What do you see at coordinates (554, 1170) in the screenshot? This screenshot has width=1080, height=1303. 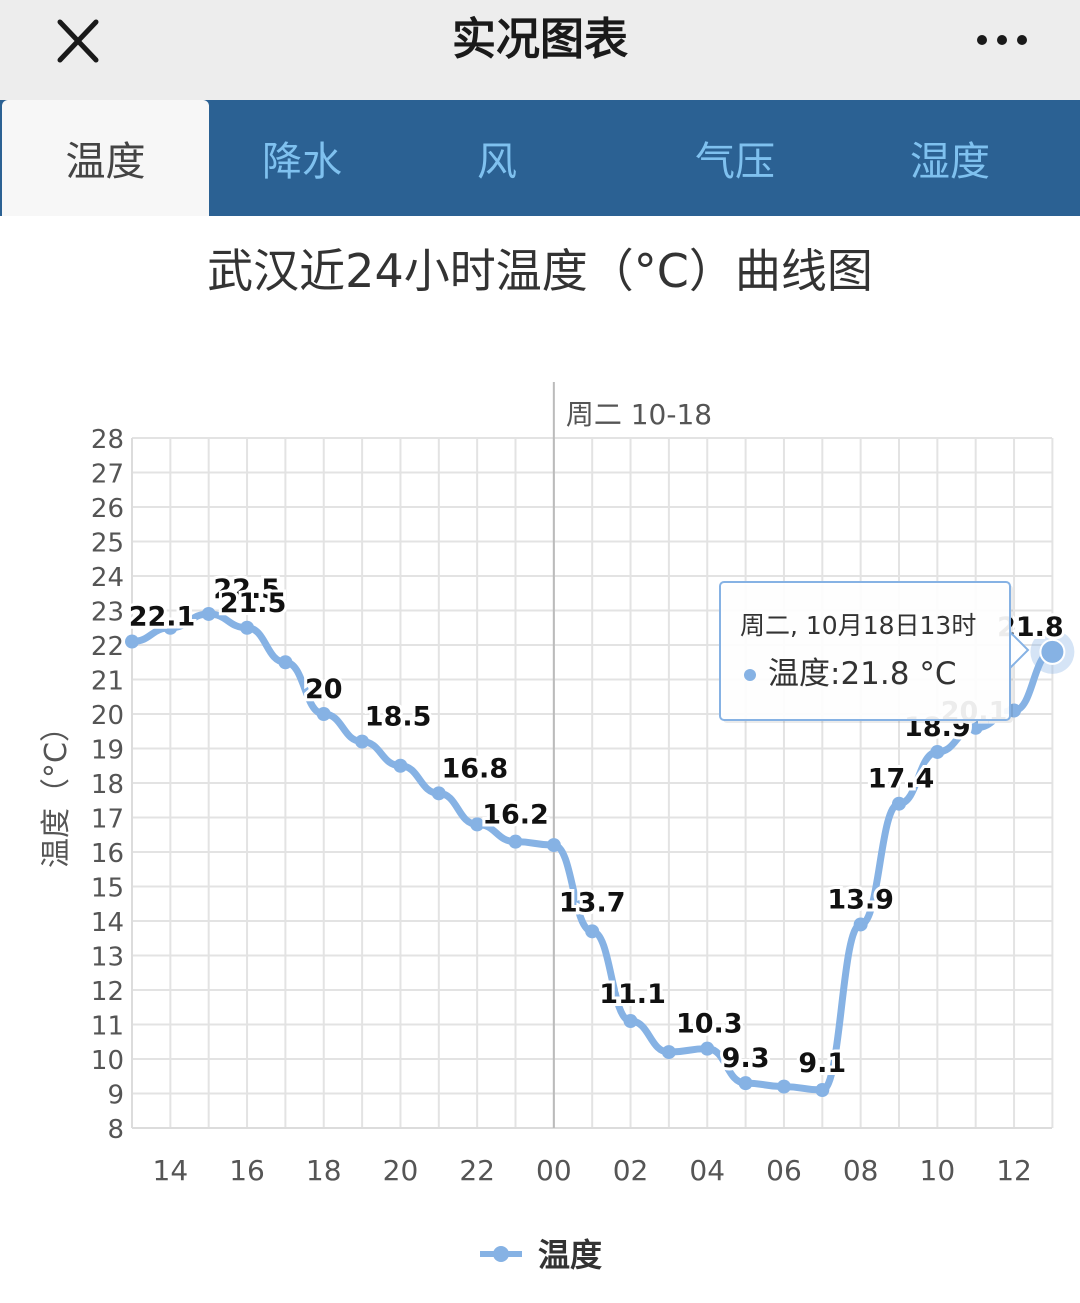 I see `x-tick-label: 00` at bounding box center [554, 1170].